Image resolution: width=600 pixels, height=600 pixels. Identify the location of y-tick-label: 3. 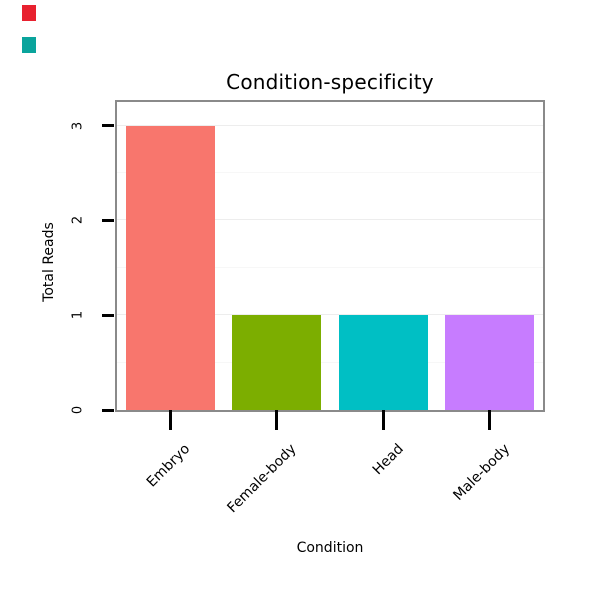
(78, 125).